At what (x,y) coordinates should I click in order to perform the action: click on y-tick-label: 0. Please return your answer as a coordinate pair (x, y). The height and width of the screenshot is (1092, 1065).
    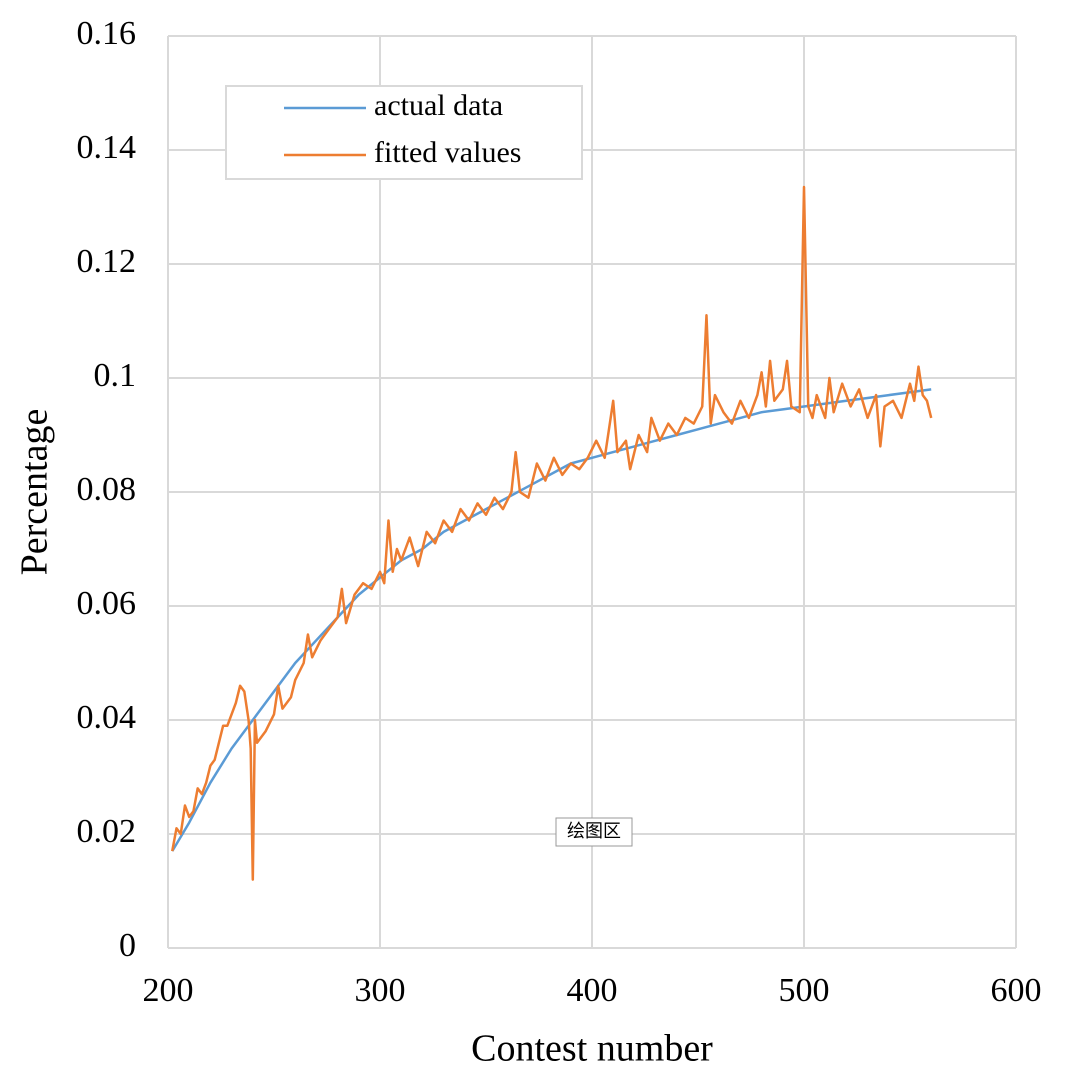
    Looking at the image, I should click on (127, 945).